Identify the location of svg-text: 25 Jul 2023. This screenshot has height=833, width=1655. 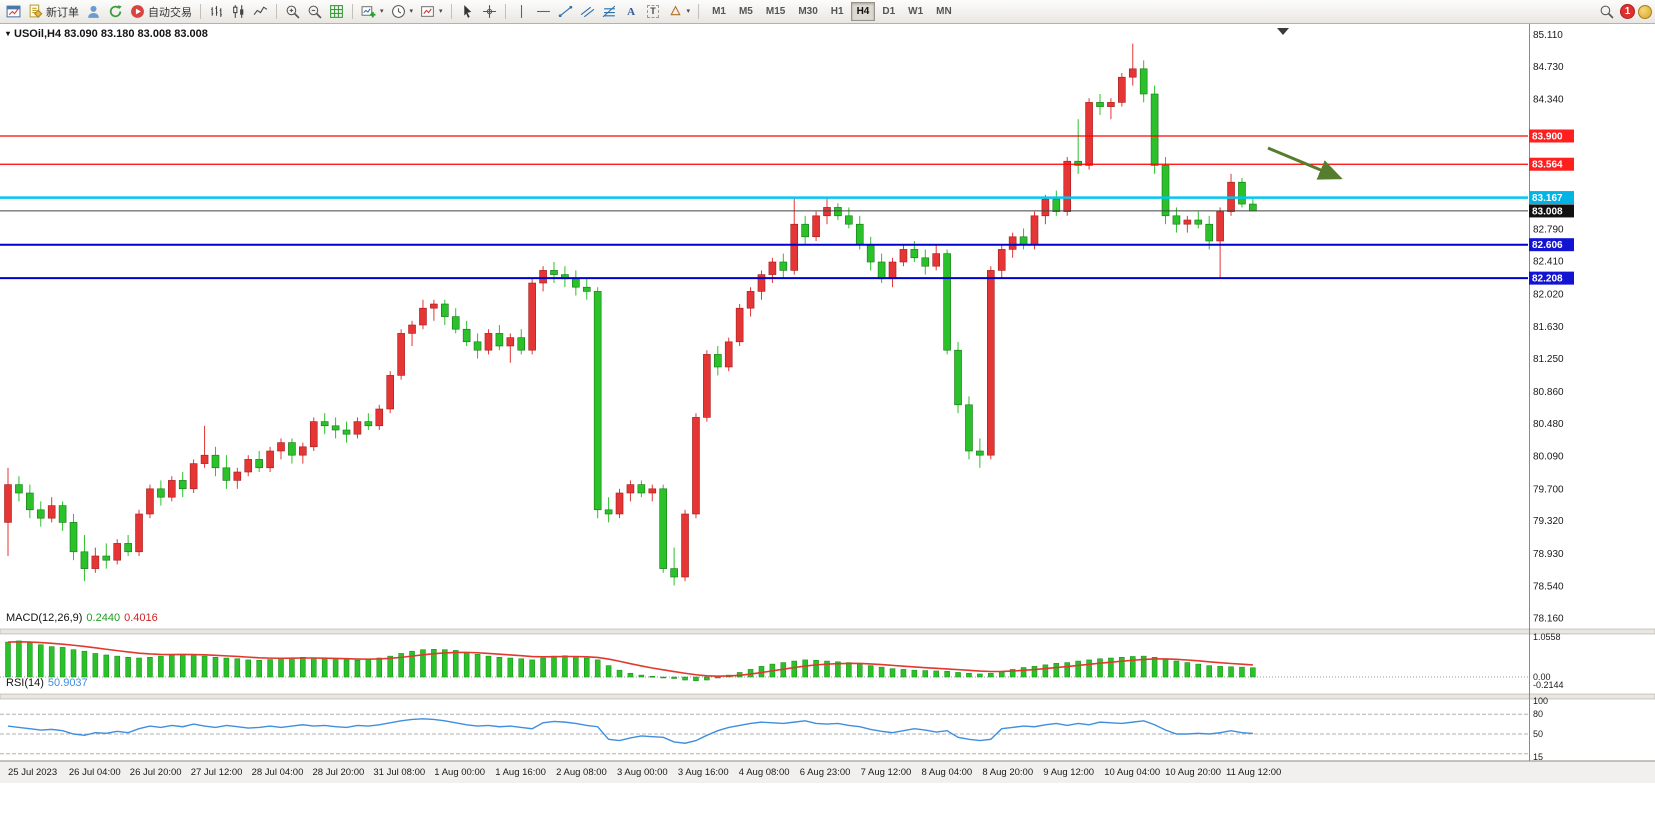
(32, 772).